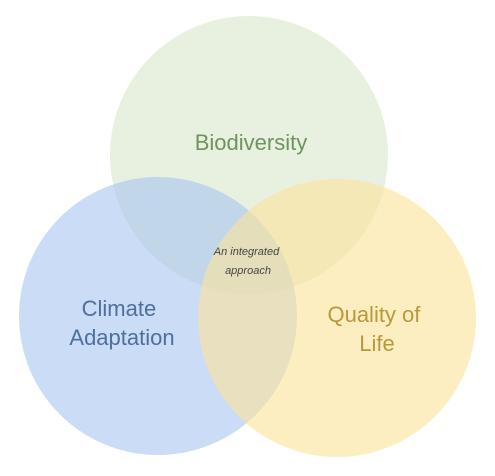 Image resolution: width=495 pixels, height=476 pixels. I want to click on quality-of-life-label: Quality of Life, so click(376, 329).